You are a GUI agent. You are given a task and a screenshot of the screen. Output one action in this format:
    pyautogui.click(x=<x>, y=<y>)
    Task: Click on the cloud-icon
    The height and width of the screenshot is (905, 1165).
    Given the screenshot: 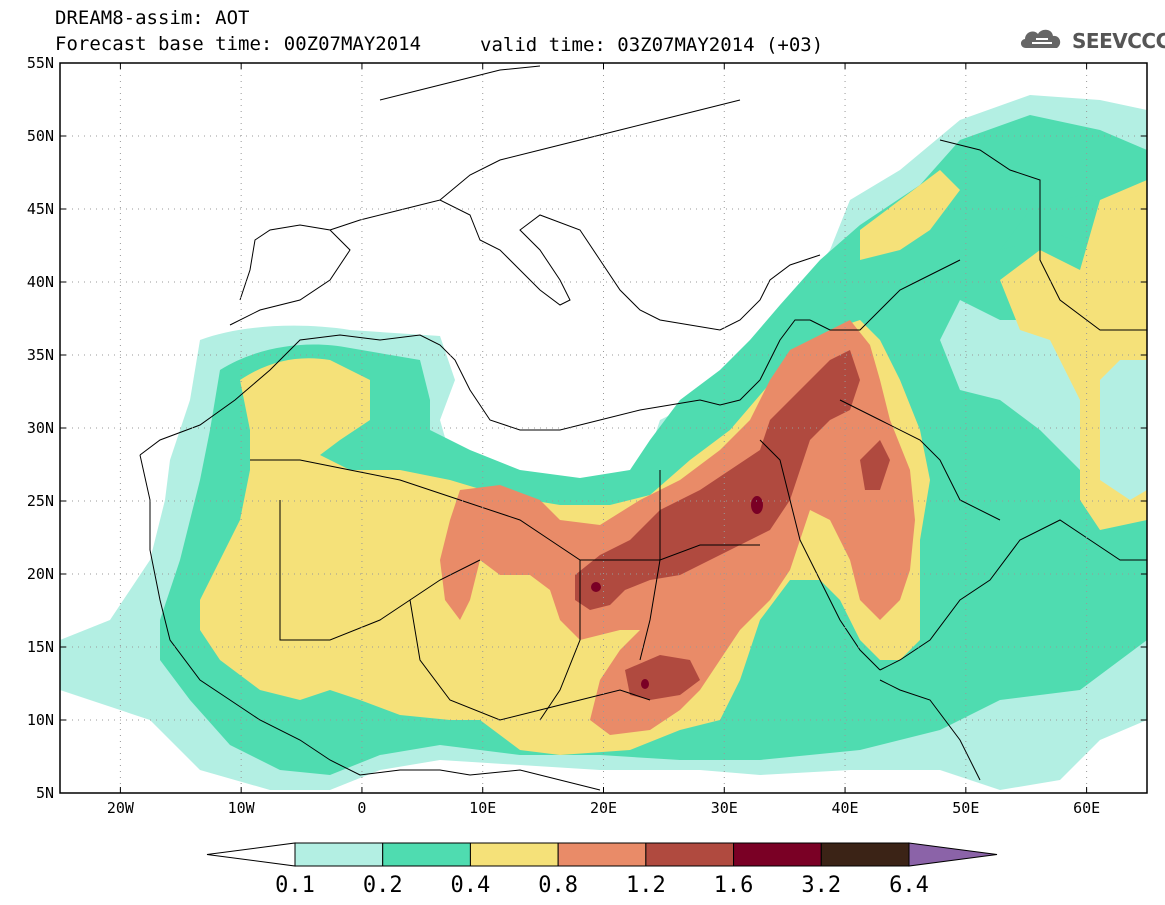 What is the action you would take?
    pyautogui.click(x=1043, y=41)
    